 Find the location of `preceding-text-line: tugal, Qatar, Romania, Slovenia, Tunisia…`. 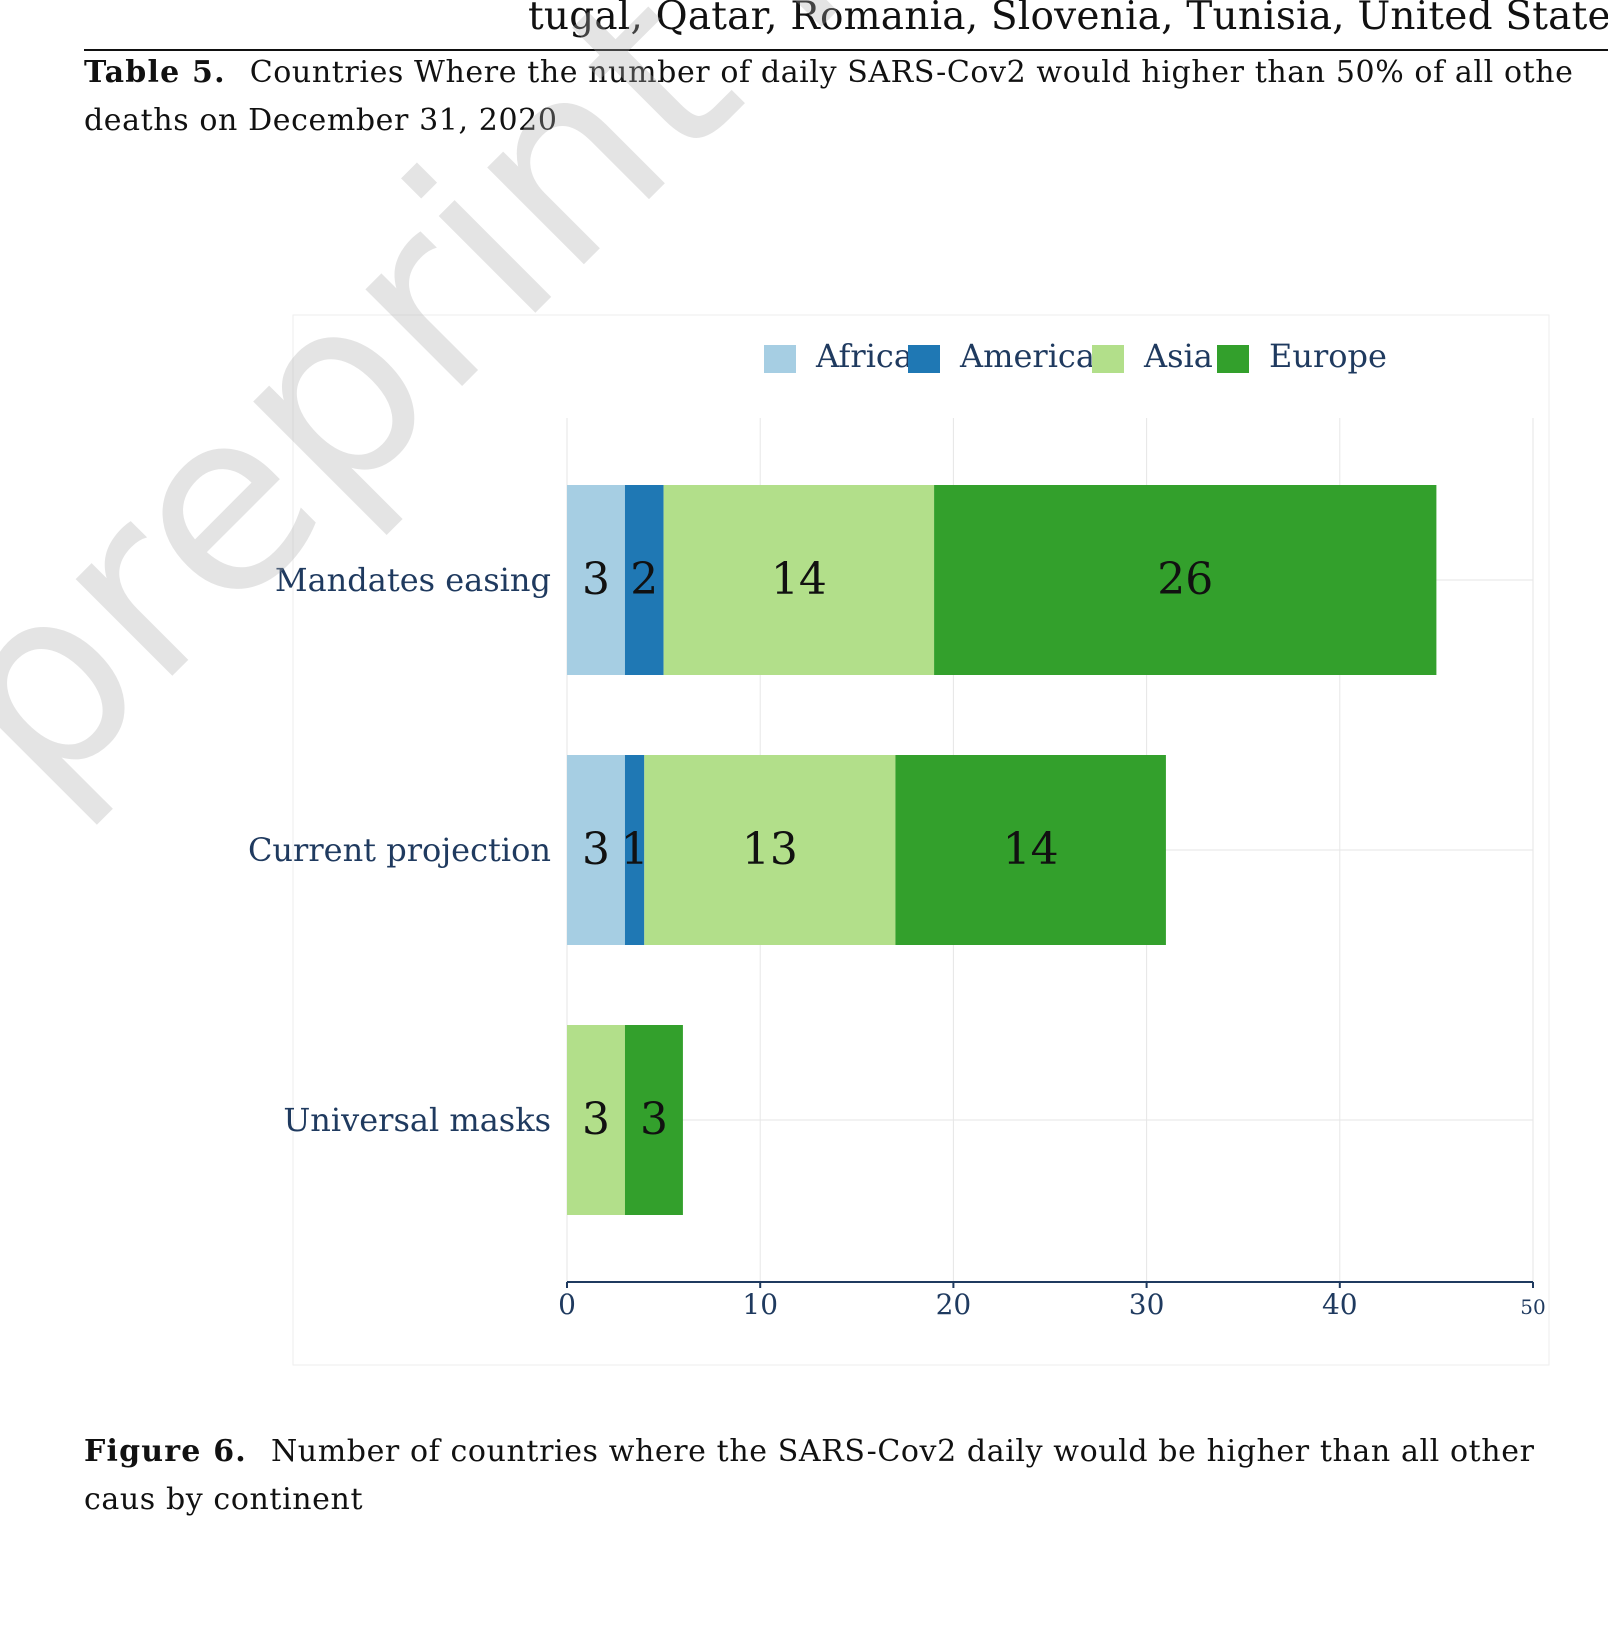

preceding-text-line: tugal, Qatar, Romania, Slovenia, Tunisia… is located at coordinates (1068, 19).